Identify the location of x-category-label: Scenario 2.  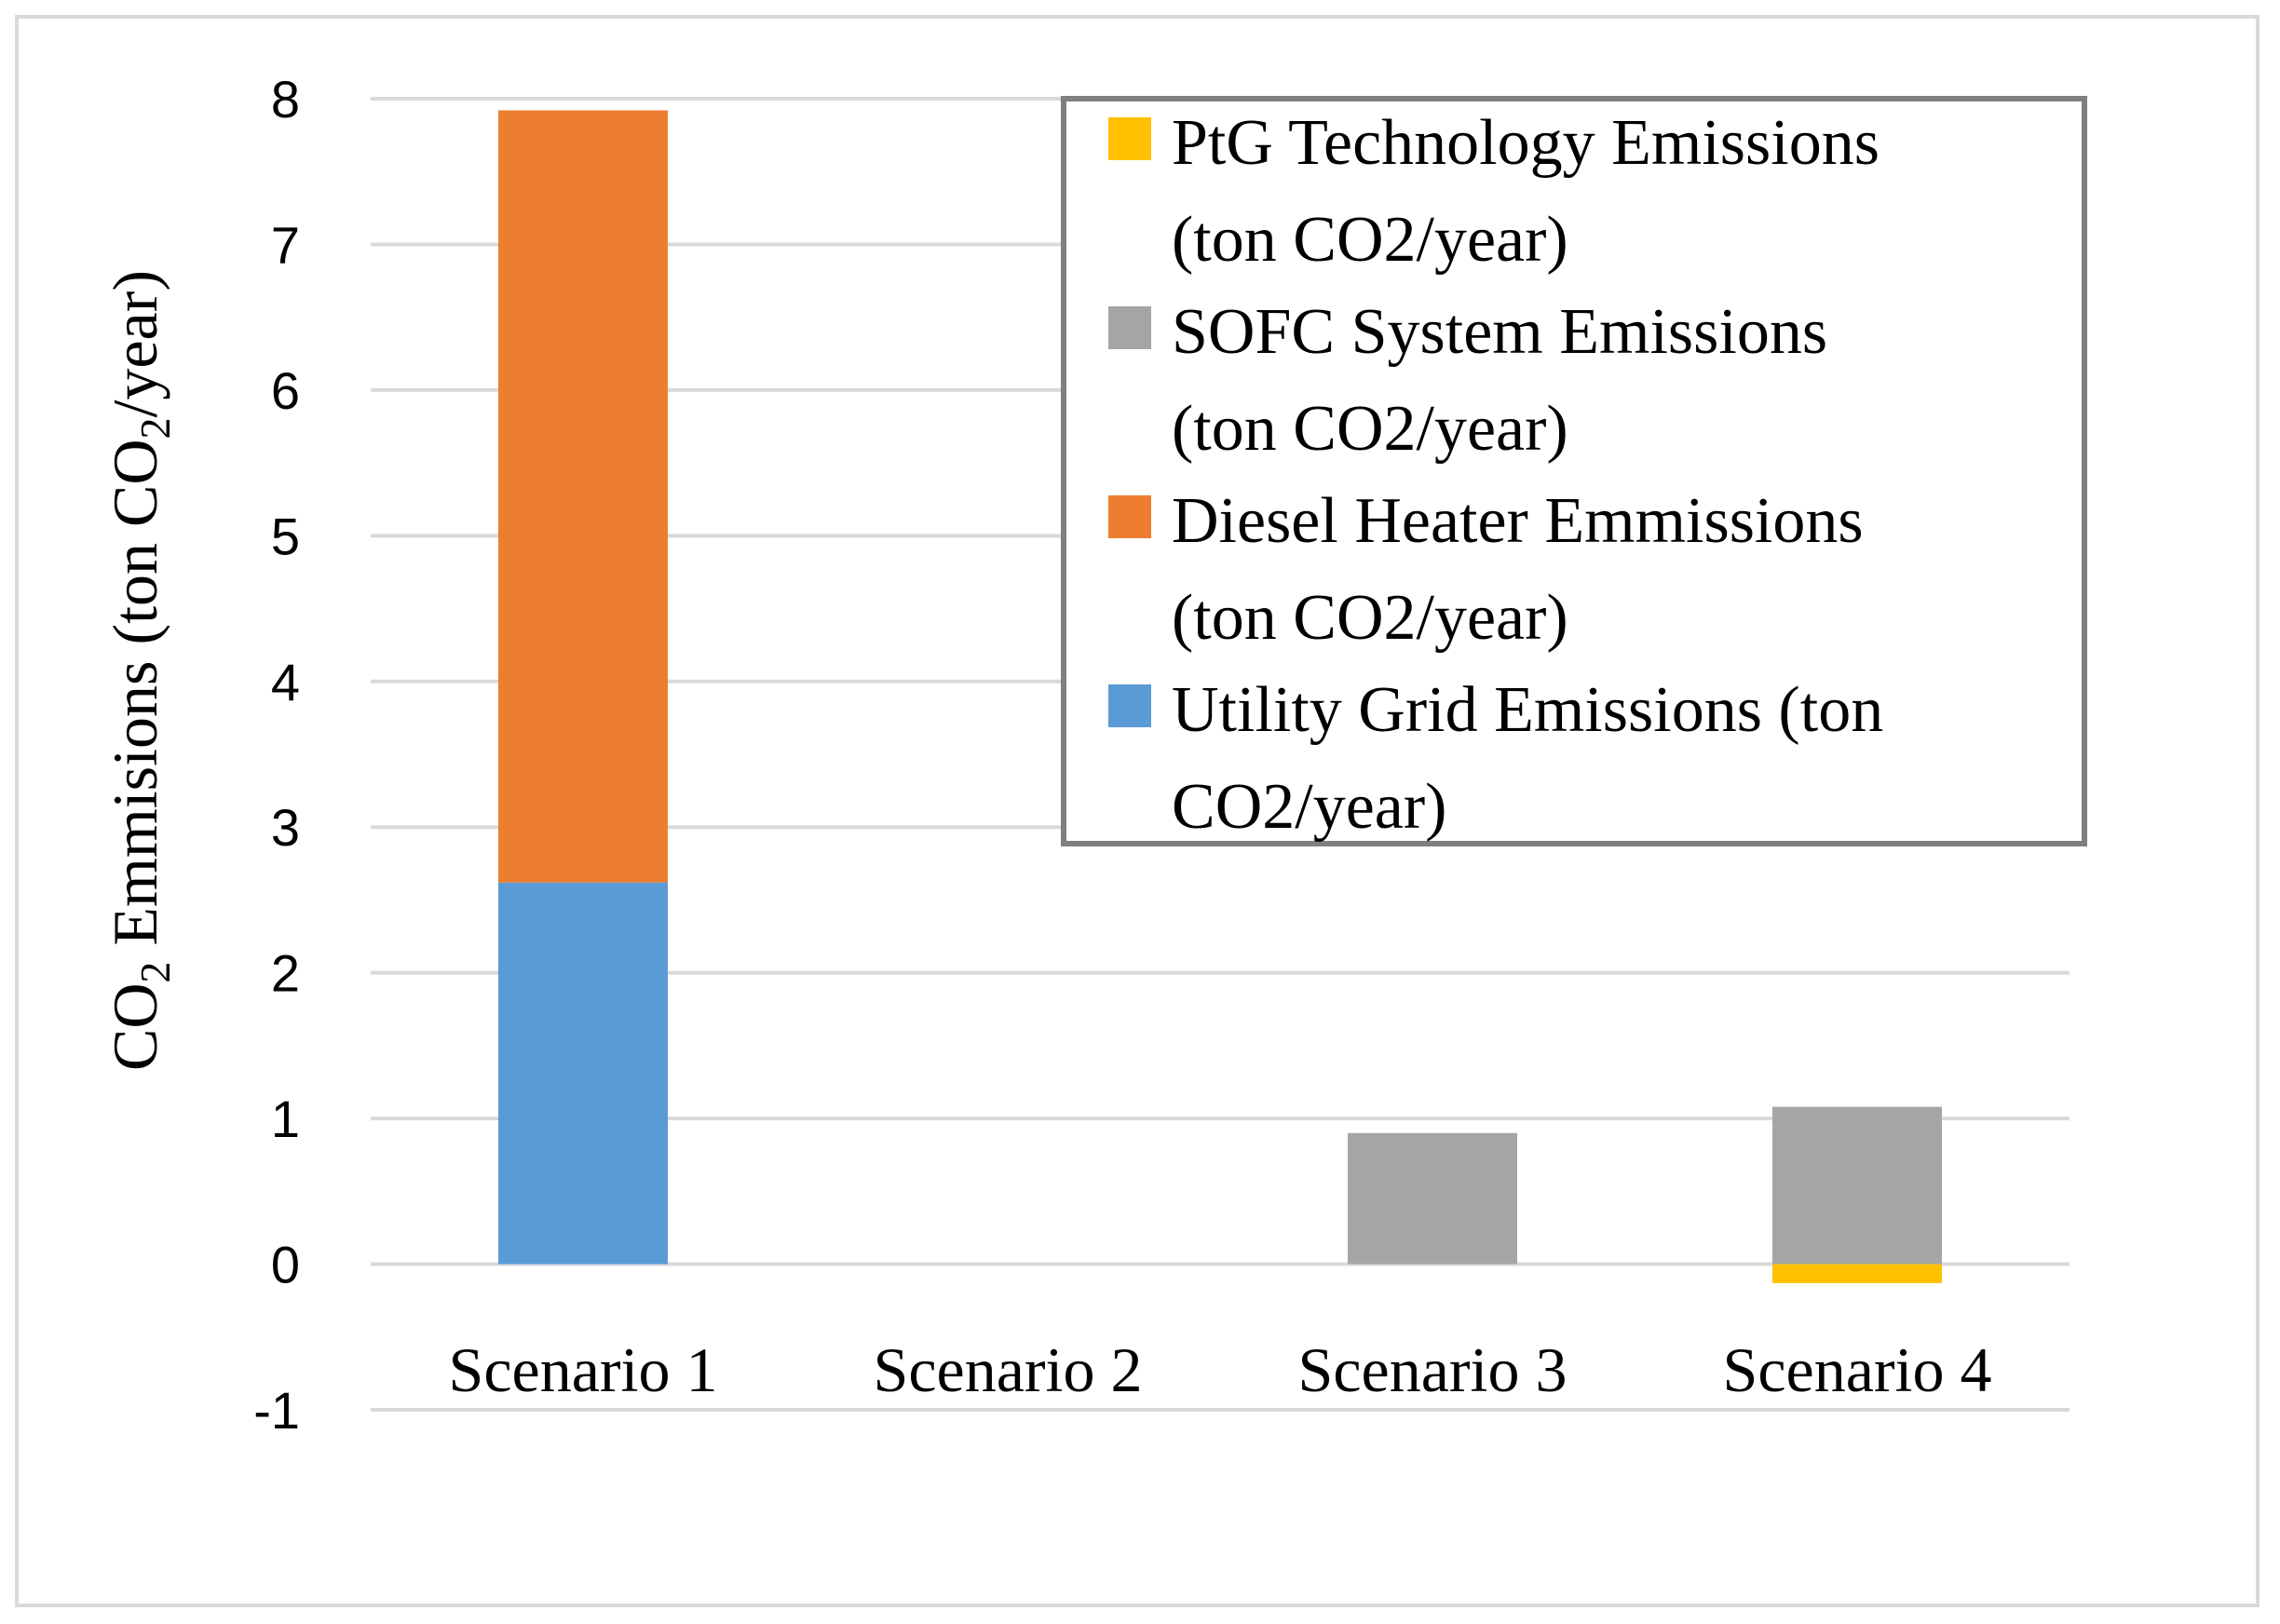
(1008, 1369).